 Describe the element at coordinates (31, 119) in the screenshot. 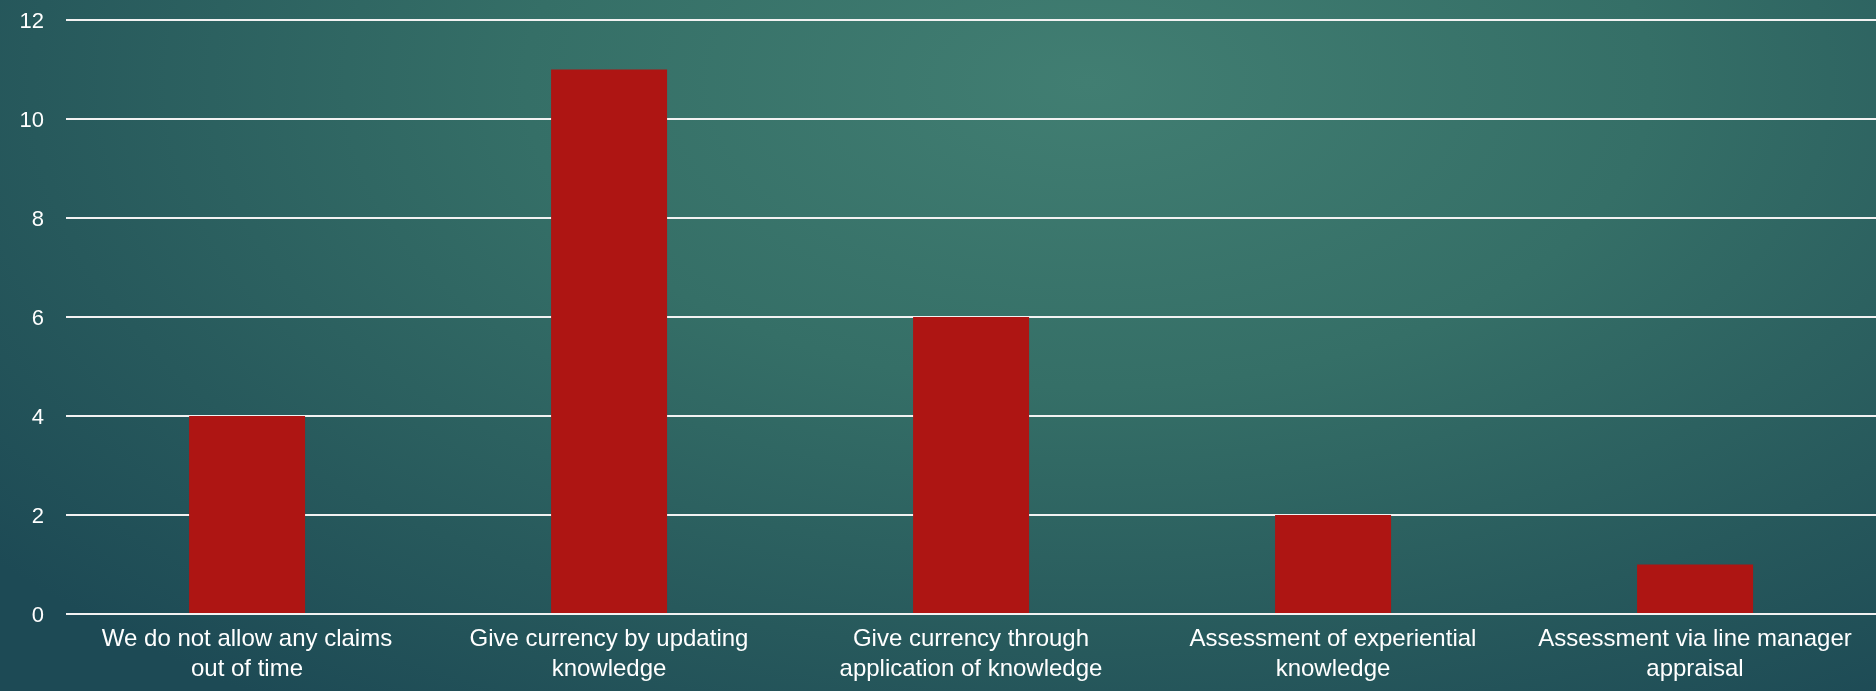

I see `y-tick-label: 10` at that location.